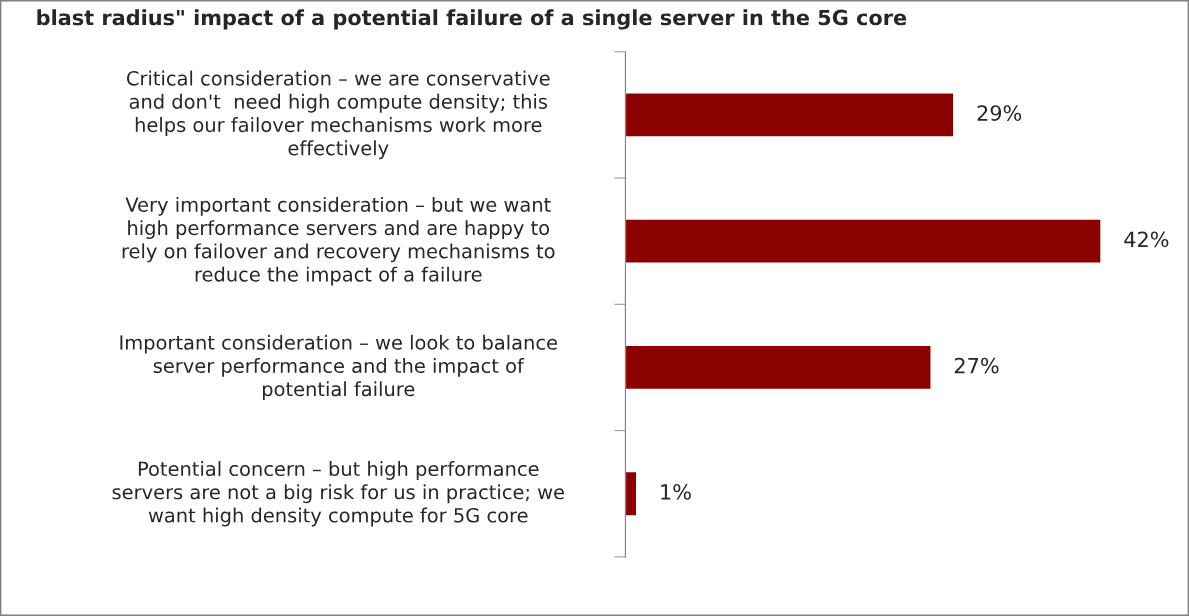 Image resolution: width=1189 pixels, height=616 pixels. What do you see at coordinates (1146, 239) in the screenshot?
I see `data-label: 42%` at bounding box center [1146, 239].